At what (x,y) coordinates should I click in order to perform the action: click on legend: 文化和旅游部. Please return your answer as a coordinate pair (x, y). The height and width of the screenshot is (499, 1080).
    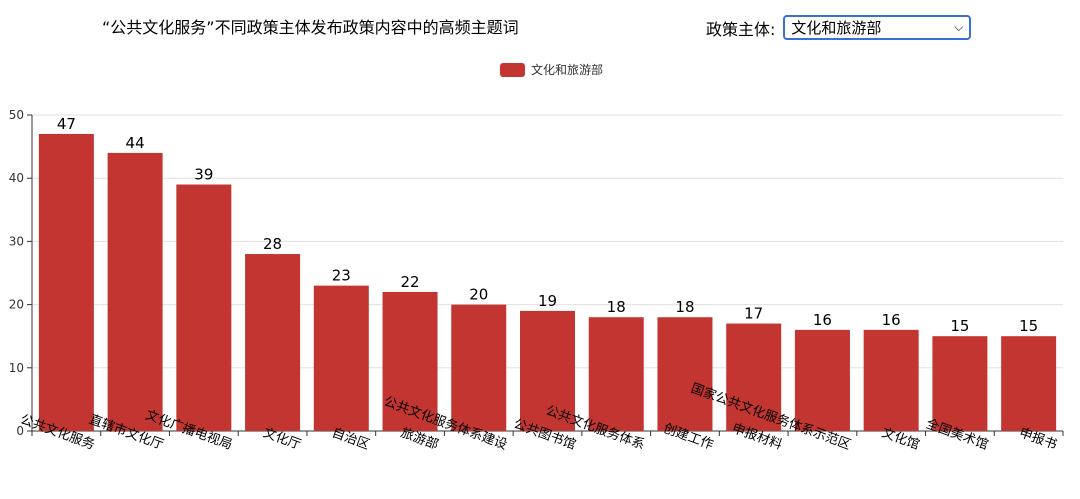
    Looking at the image, I should click on (551, 69).